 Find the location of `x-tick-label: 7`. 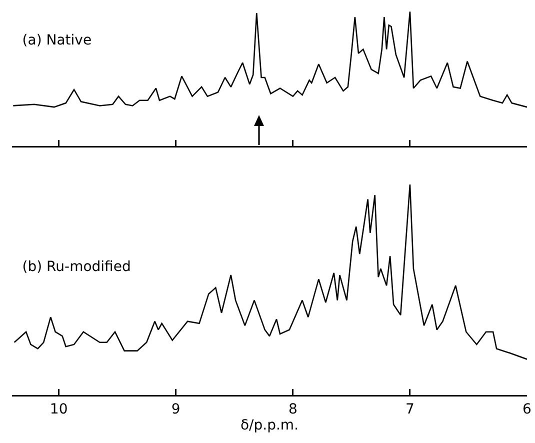

x-tick-label: 7 is located at coordinates (409, 409).